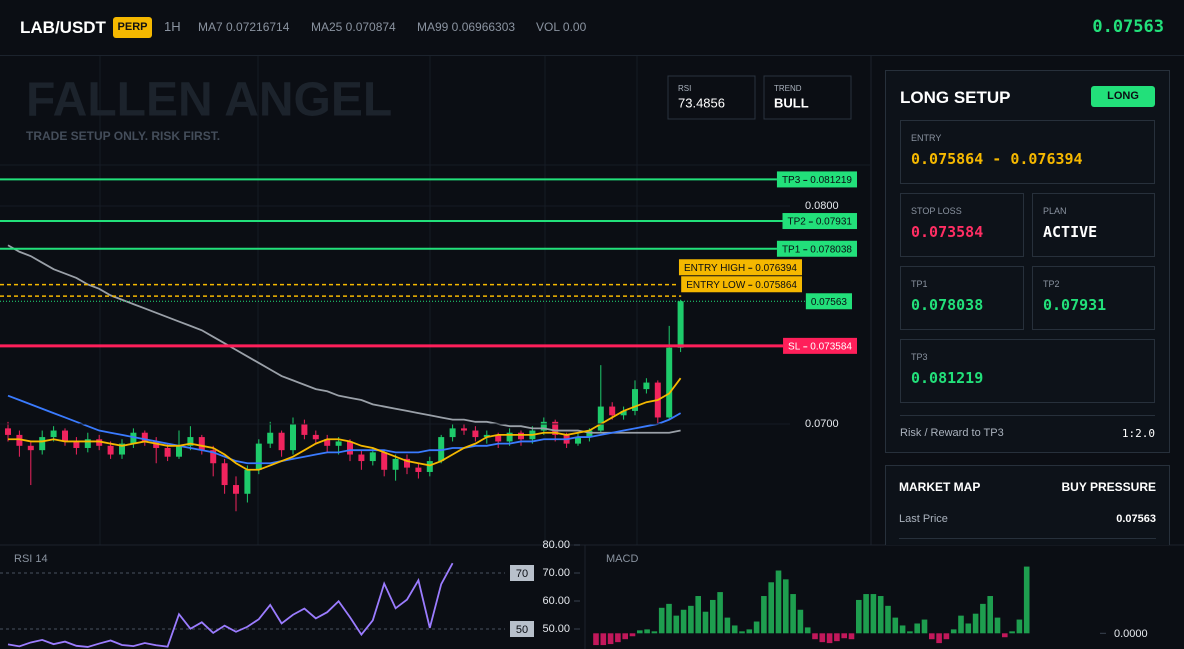 The width and height of the screenshot is (1184, 649). Describe the element at coordinates (1123, 96) in the screenshot. I see `setup-badge: LONG` at that location.